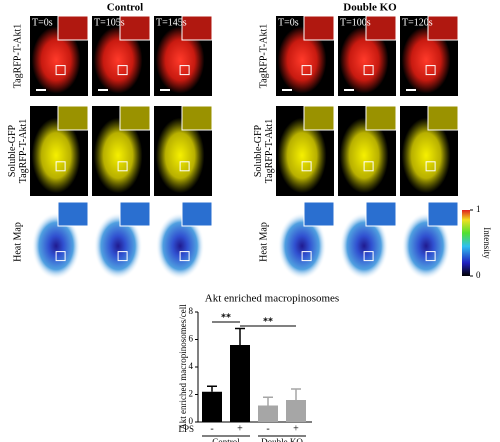  What do you see at coordinates (282, 439) in the screenshot?
I see `group-label: Double KO` at bounding box center [282, 439].